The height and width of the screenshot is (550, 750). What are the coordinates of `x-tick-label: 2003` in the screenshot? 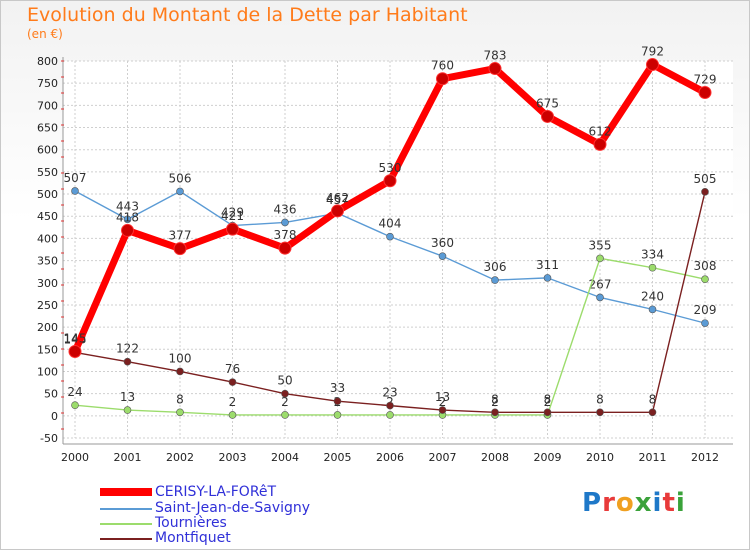 It's located at (233, 457).